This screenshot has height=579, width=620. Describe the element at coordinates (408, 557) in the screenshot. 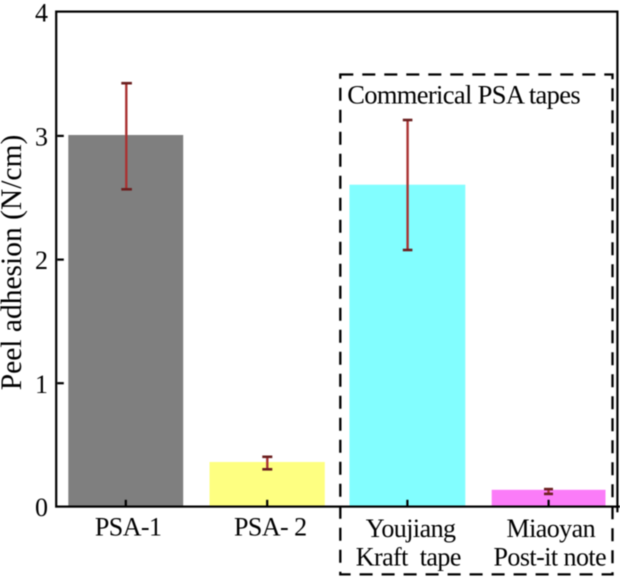

I see `svg-text: Kraft tape` at that location.